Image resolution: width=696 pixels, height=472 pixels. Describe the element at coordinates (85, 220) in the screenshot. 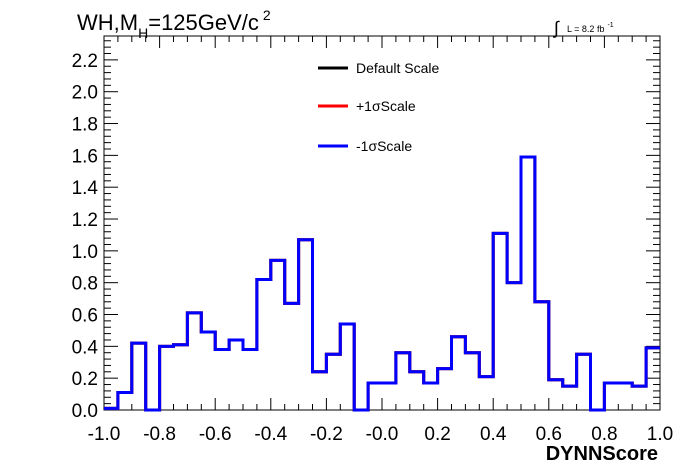

I see `y-tick-label: 1.2` at that location.